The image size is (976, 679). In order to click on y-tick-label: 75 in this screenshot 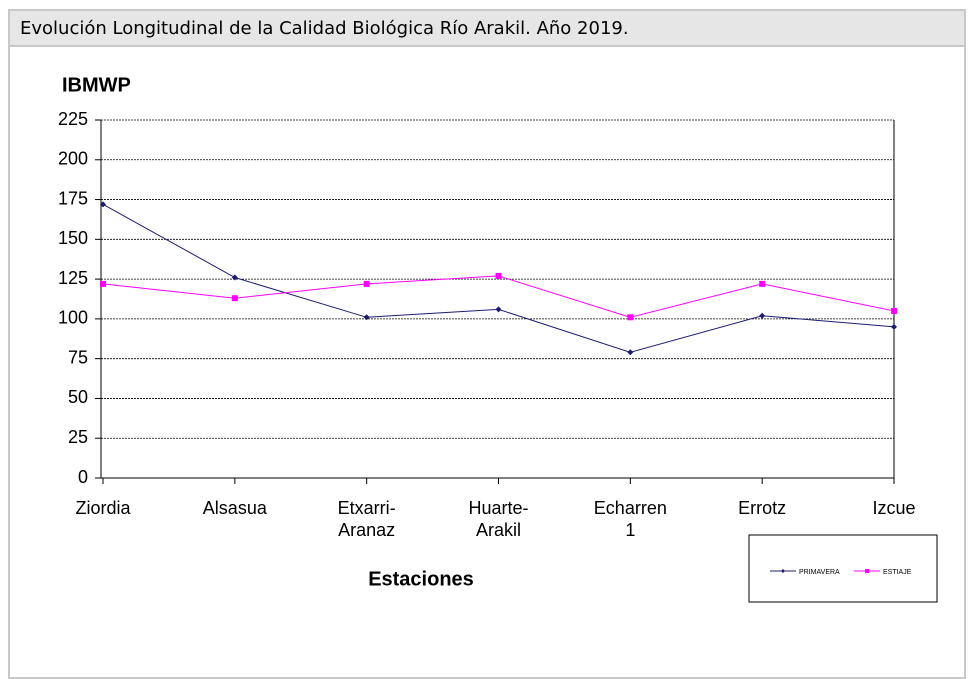, I will do `click(78, 357)`.